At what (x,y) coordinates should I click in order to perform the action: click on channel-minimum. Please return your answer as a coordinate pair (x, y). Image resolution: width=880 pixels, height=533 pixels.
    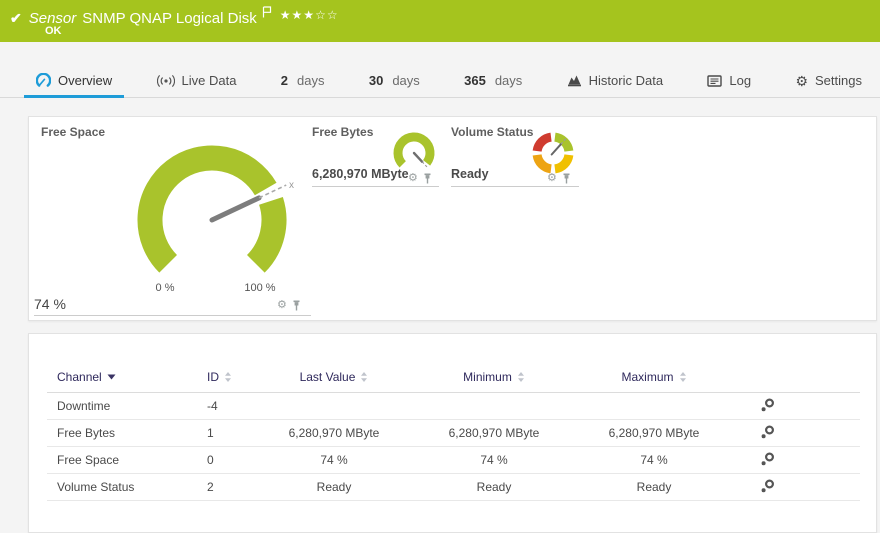
    Looking at the image, I should click on (494, 406).